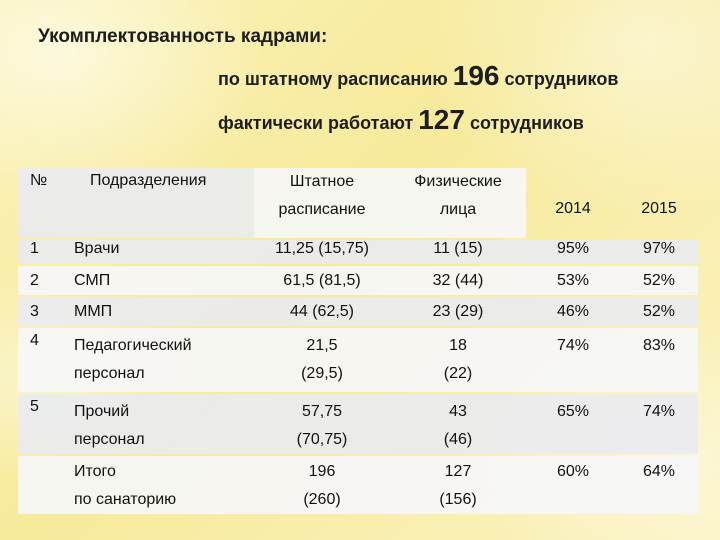  Describe the element at coordinates (476, 75) in the screenshot. I see `staff-by-schedule-number: 196` at that location.